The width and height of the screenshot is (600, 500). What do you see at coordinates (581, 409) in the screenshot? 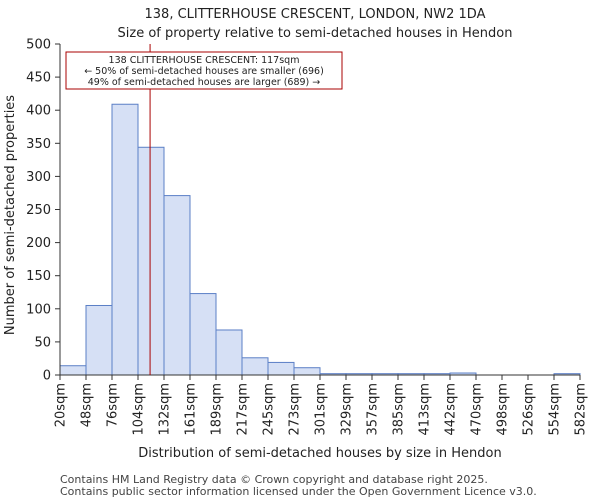
I see `x-tick-label: 582sqm` at bounding box center [581, 409].